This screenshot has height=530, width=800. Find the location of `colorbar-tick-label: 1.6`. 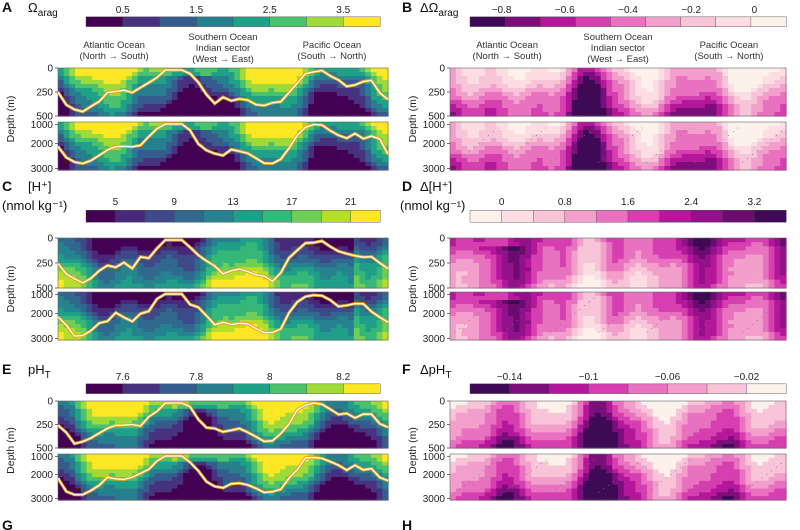

colorbar-tick-label: 1.6 is located at coordinates (628, 202).